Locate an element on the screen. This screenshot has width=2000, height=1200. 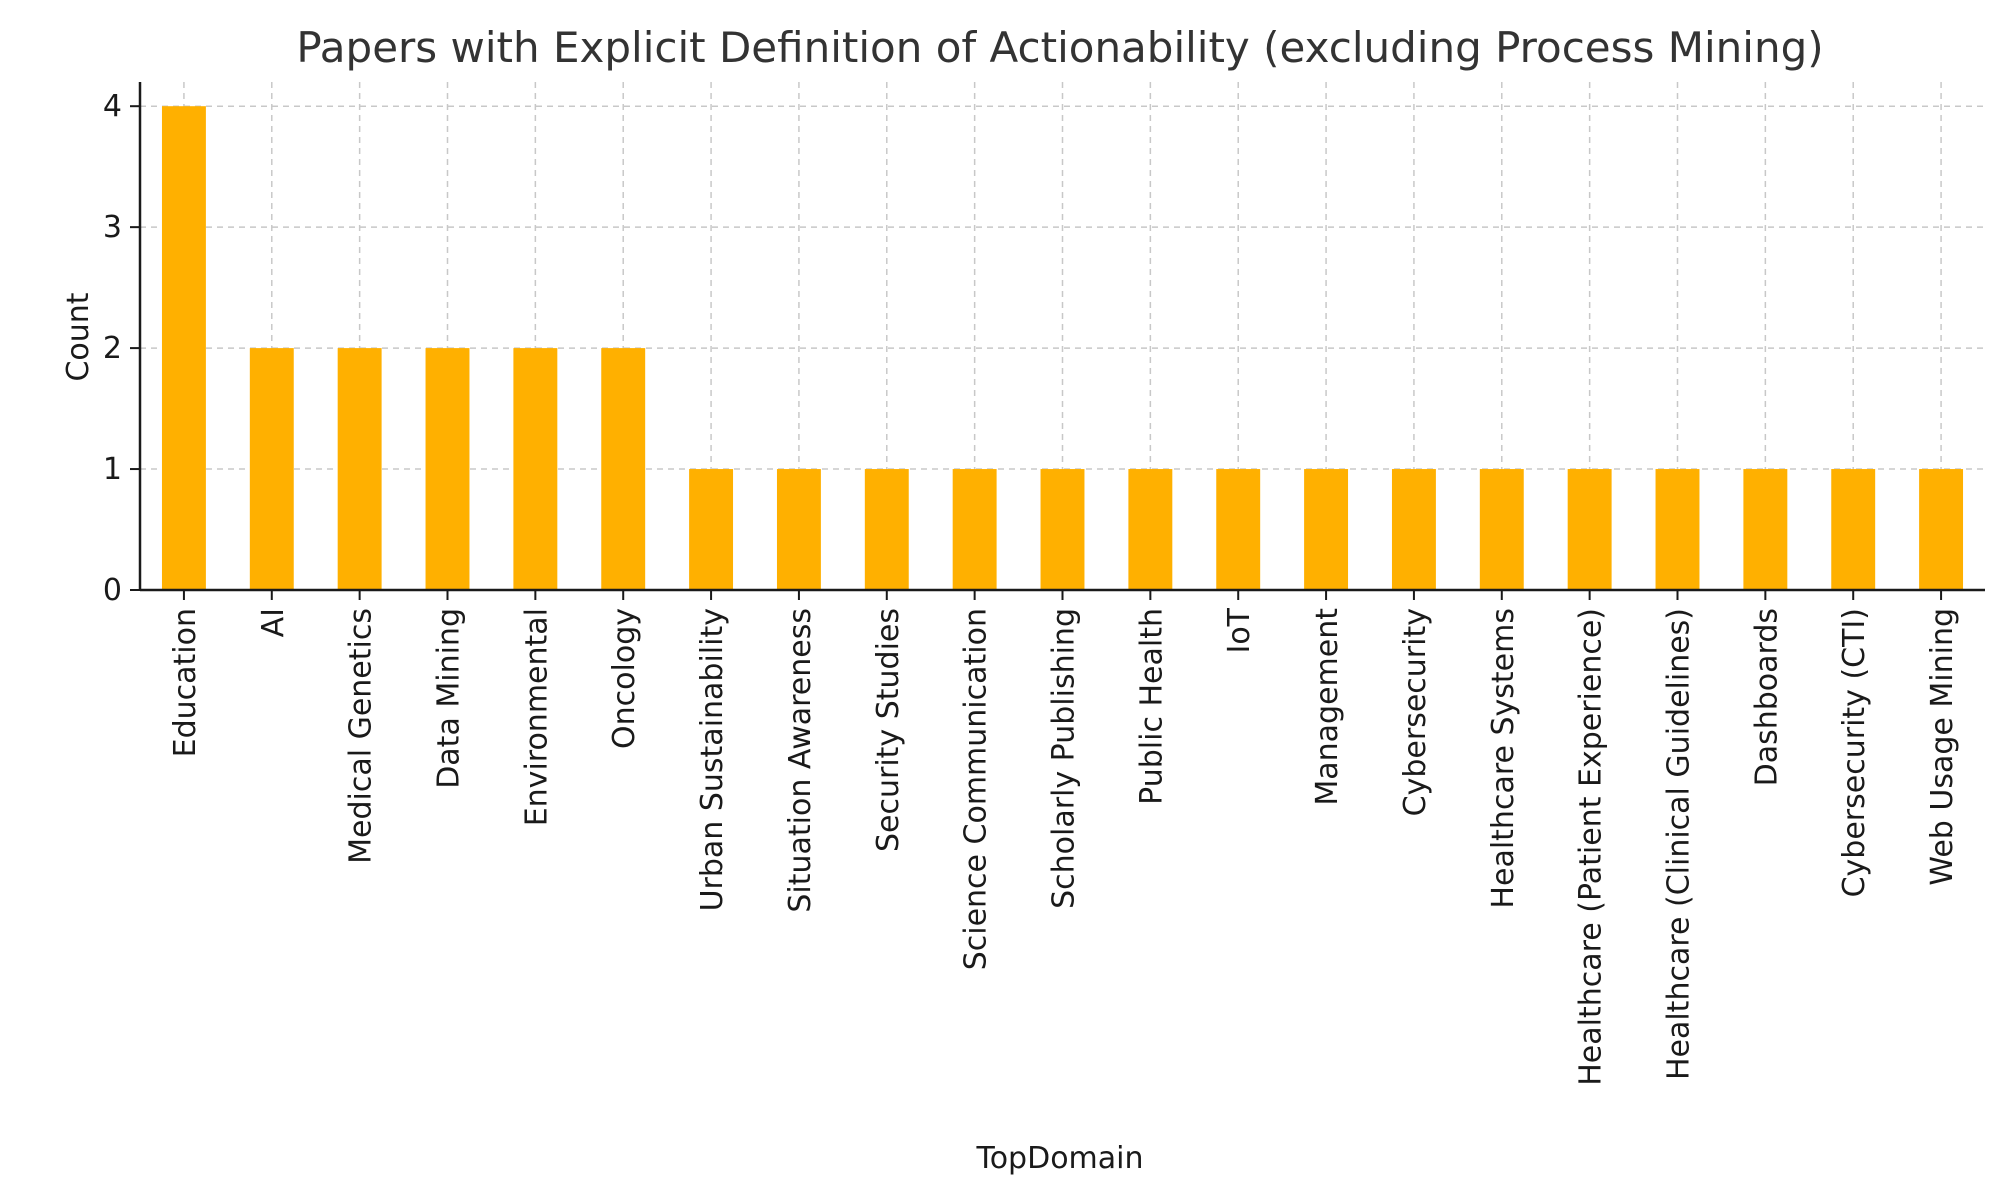
x-tick-label: Data Mining is located at coordinates (449, 698).